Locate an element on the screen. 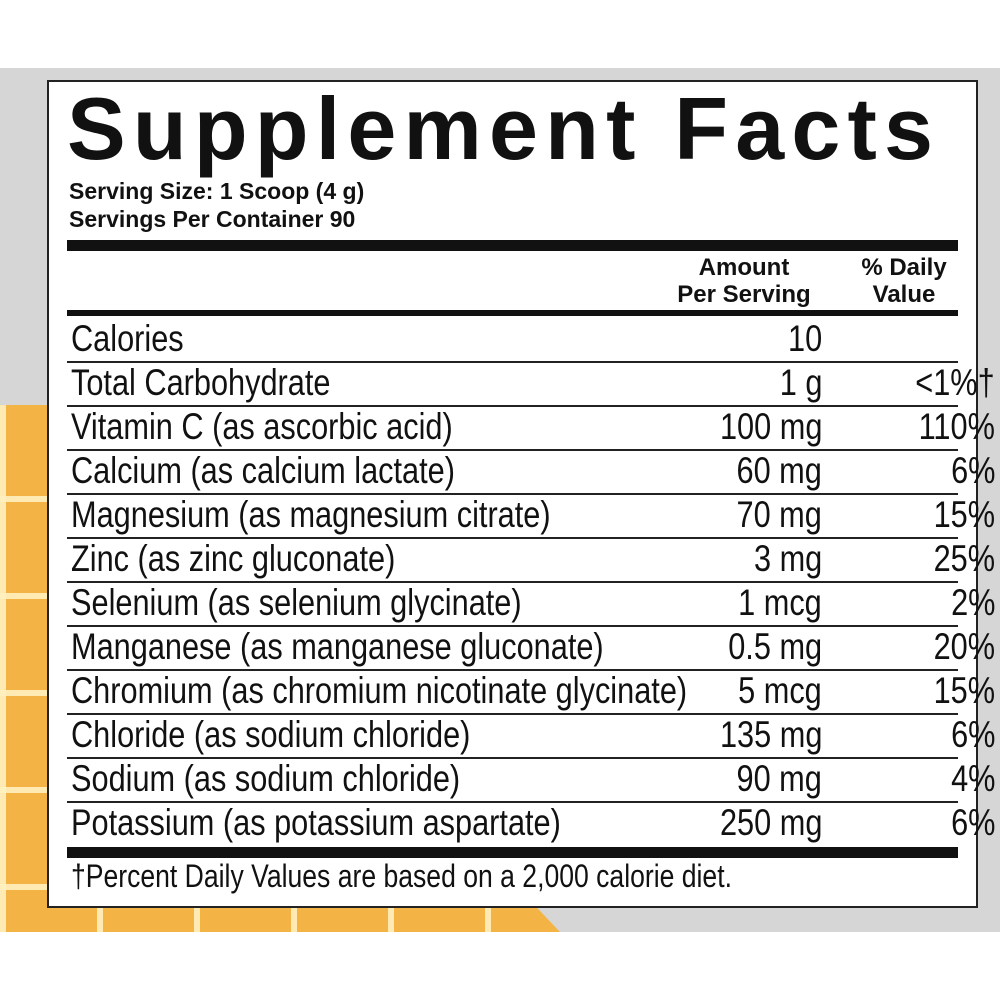 The height and width of the screenshot is (1000, 1000). nutrient-daily-value: 25% is located at coordinates (964, 558).